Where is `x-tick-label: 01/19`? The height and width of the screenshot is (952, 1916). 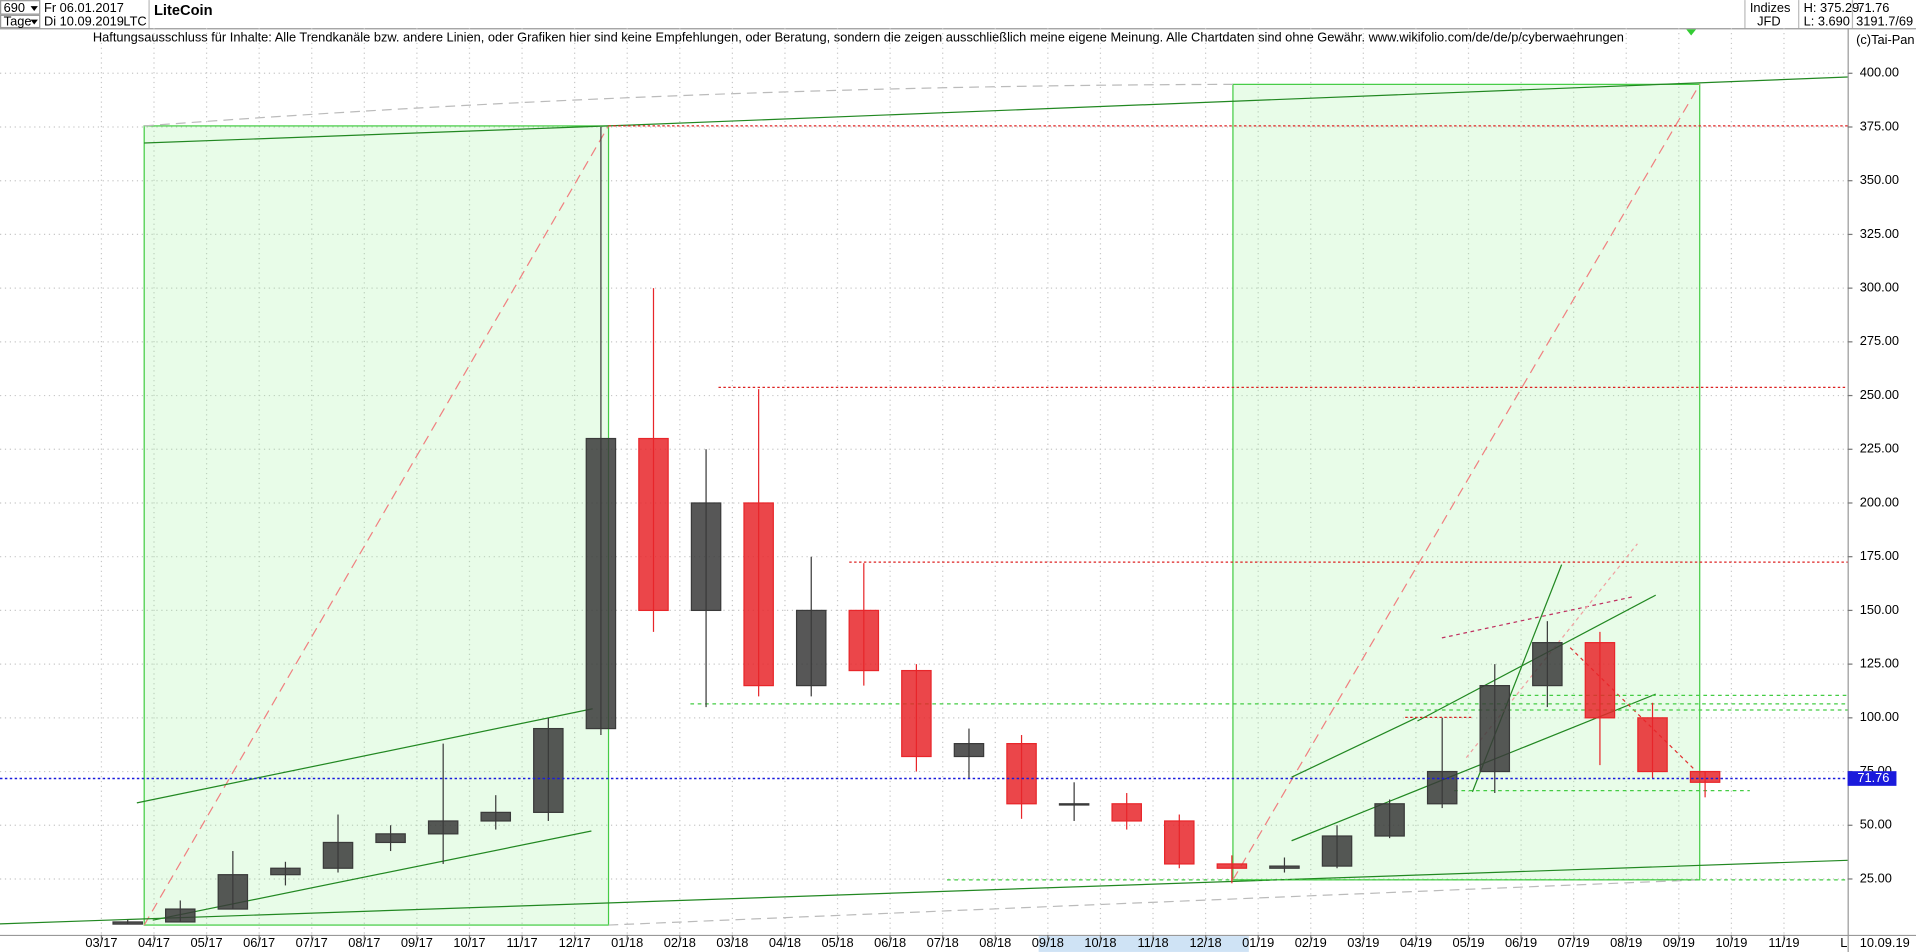
x-tick-label: 01/19 is located at coordinates (1258, 942).